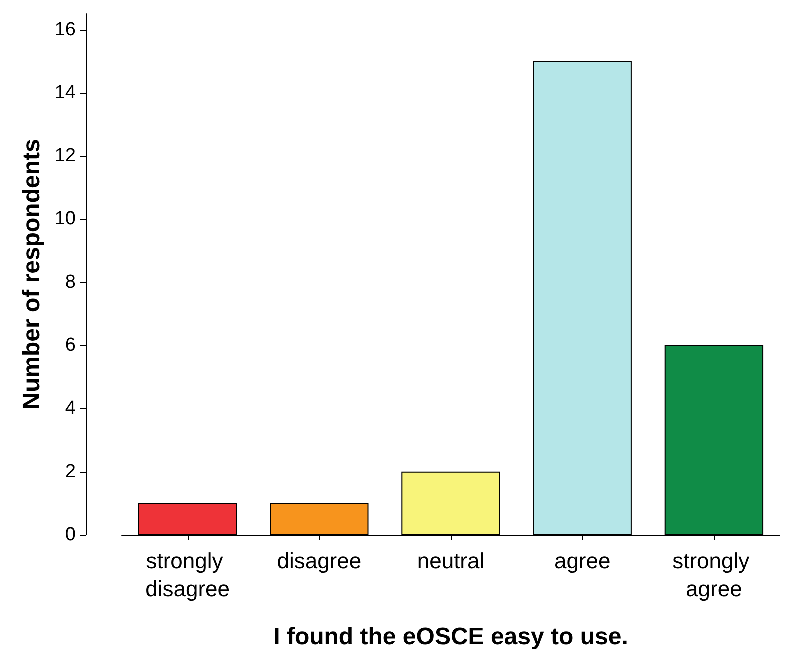 The width and height of the screenshot is (806, 655). Describe the element at coordinates (32, 274) in the screenshot. I see `y-axis-title: Number of respondents` at that location.